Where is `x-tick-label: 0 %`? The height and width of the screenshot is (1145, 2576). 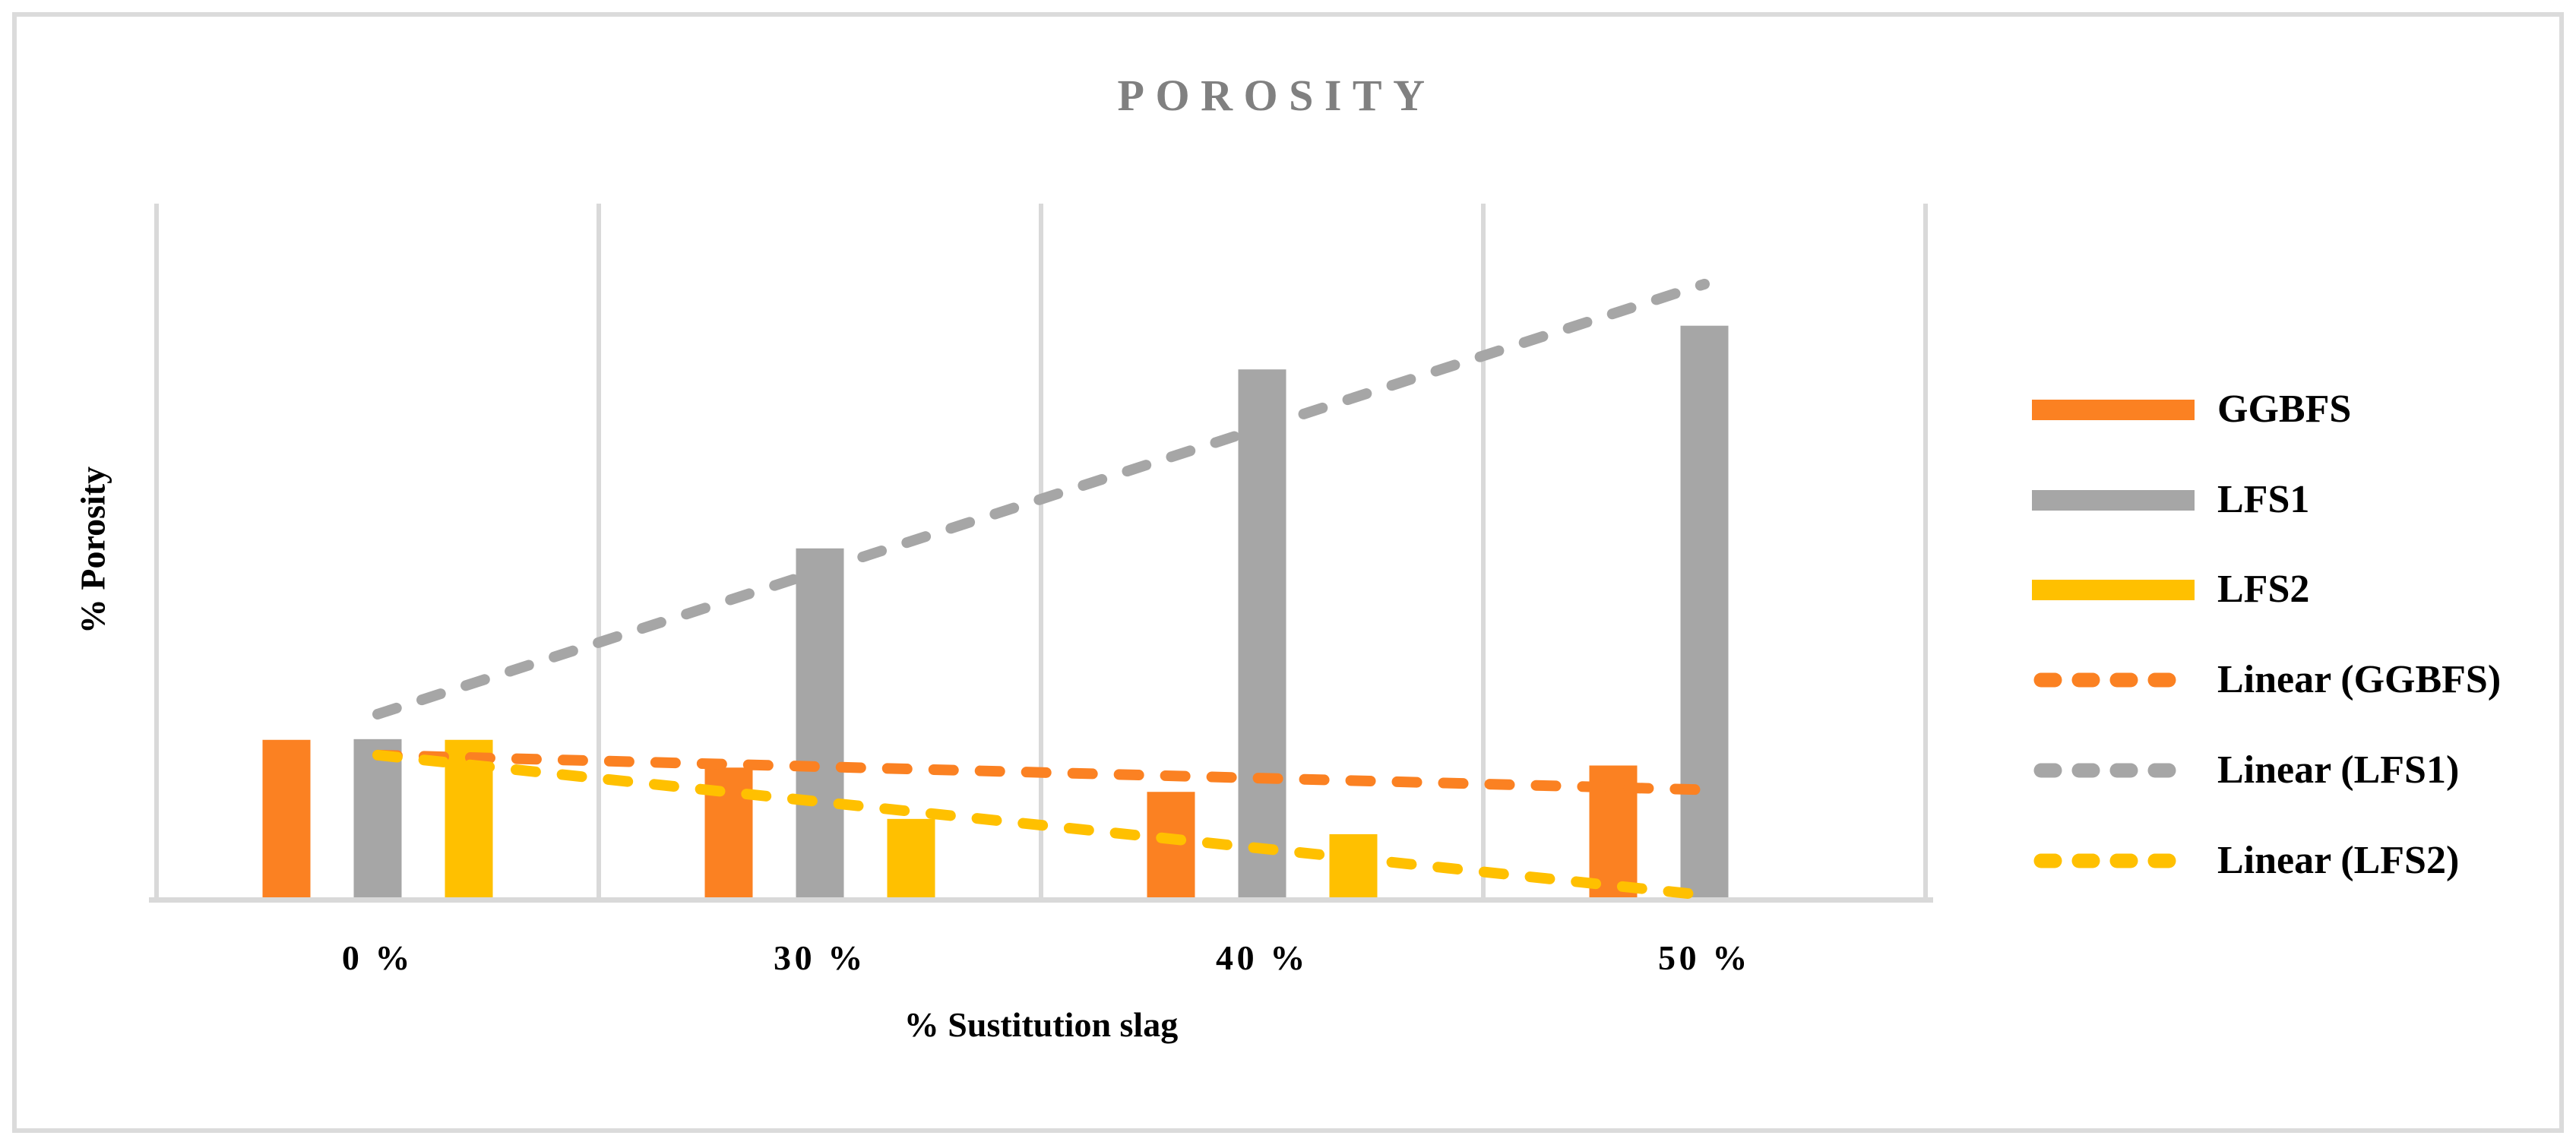 x-tick-label: 0 % is located at coordinates (377, 957).